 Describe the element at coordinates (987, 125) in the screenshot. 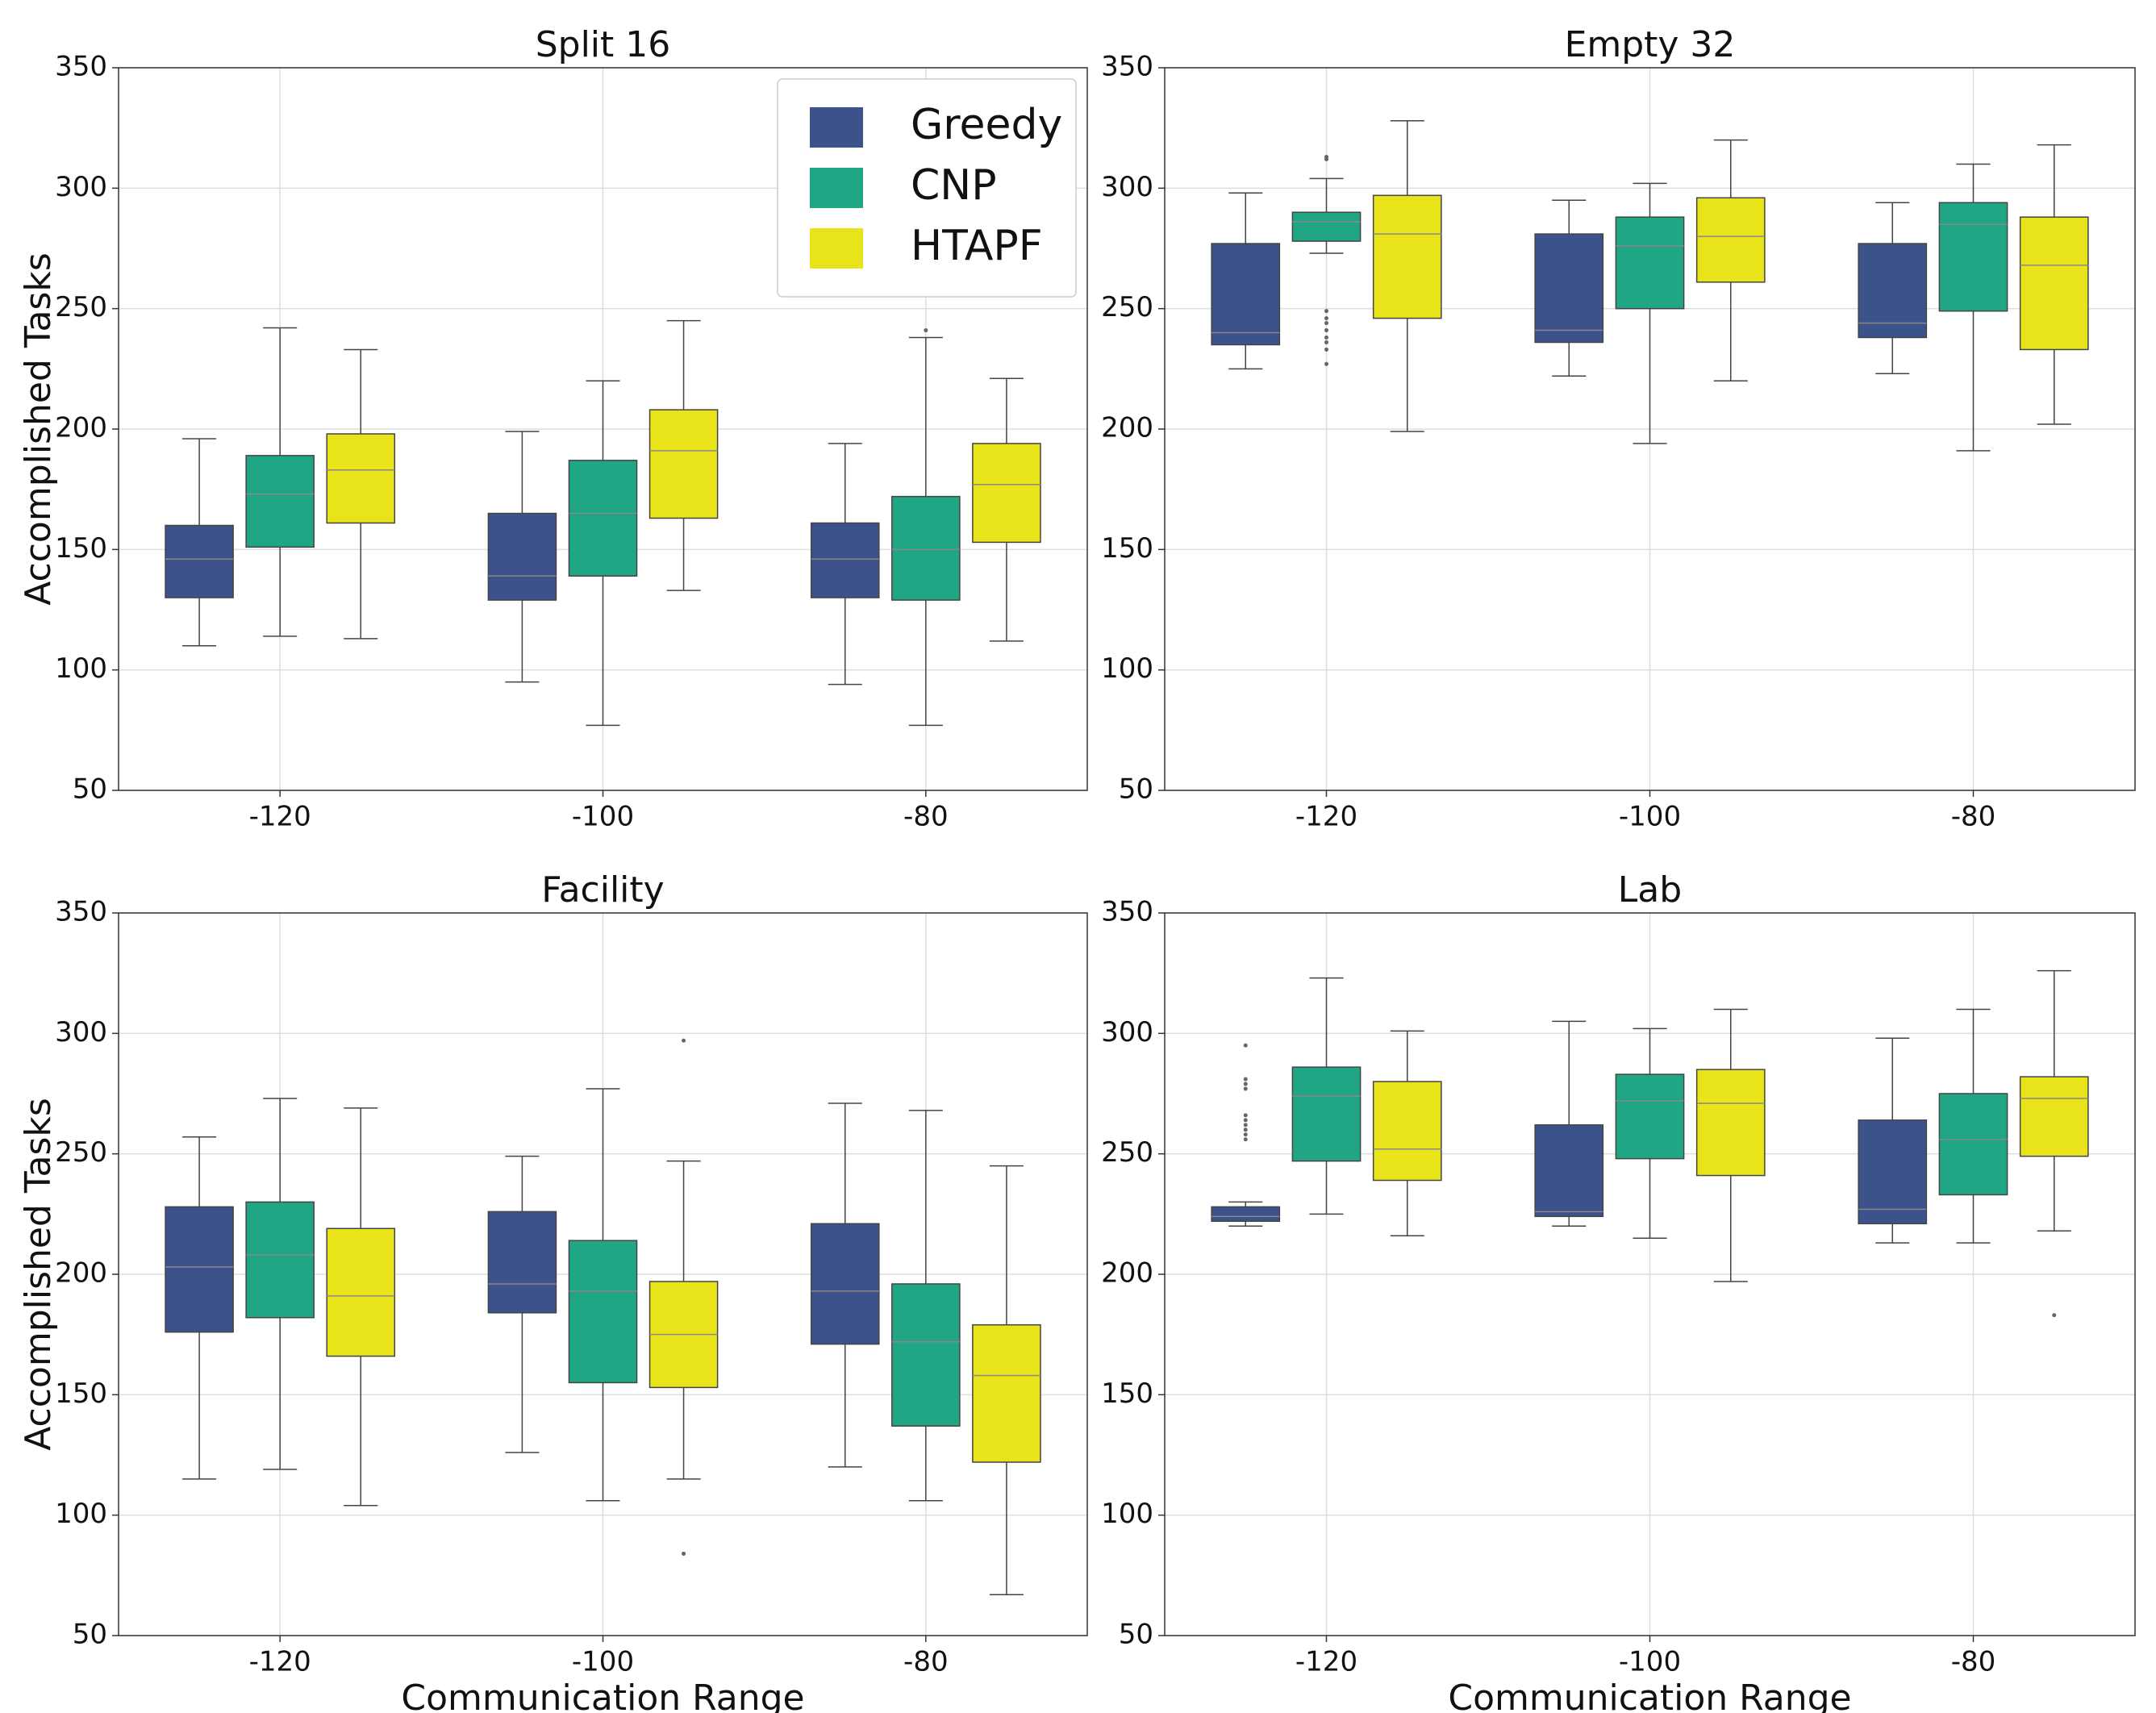

I see `legend-label: Greedy` at that location.